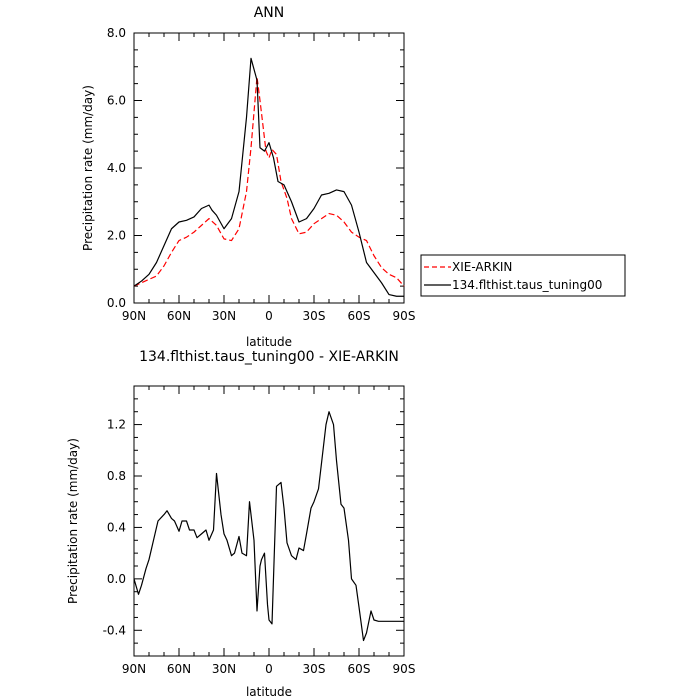 This screenshot has height=700, width=700. What do you see at coordinates (116, 168) in the screenshot?
I see `top-y-tick-label: 4.0` at bounding box center [116, 168].